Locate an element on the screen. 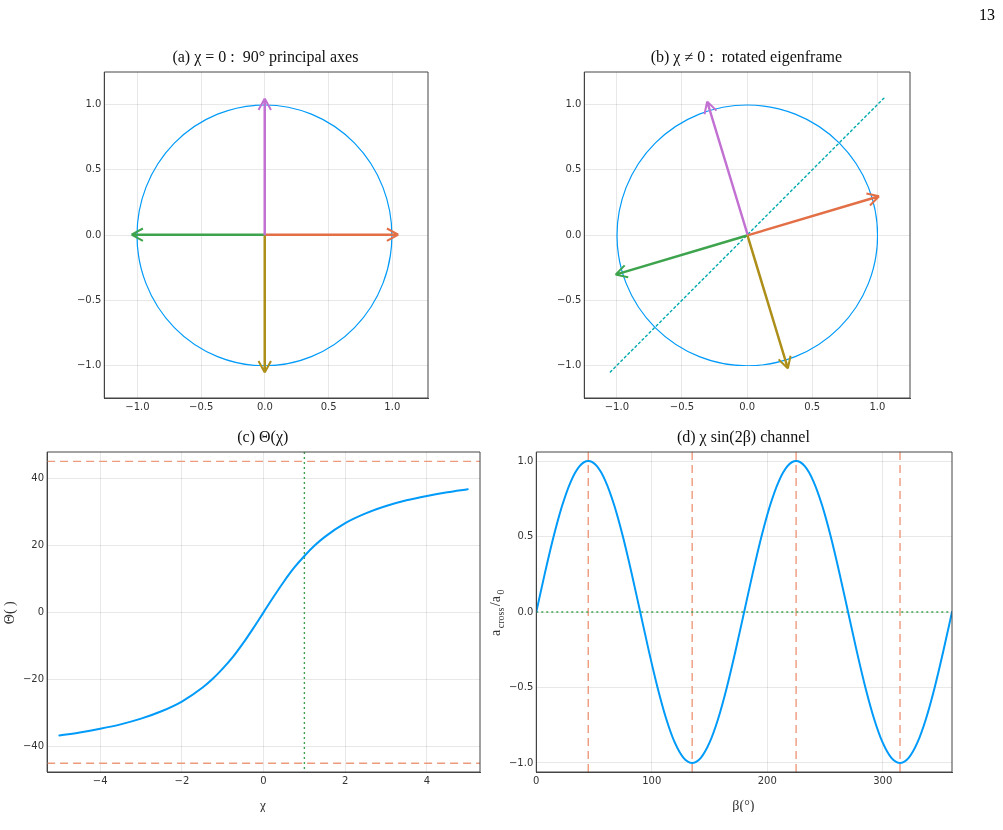 This screenshot has width=1003, height=830. chart-title: (a) χ = 0 : 90° principal axes is located at coordinates (265, 57).